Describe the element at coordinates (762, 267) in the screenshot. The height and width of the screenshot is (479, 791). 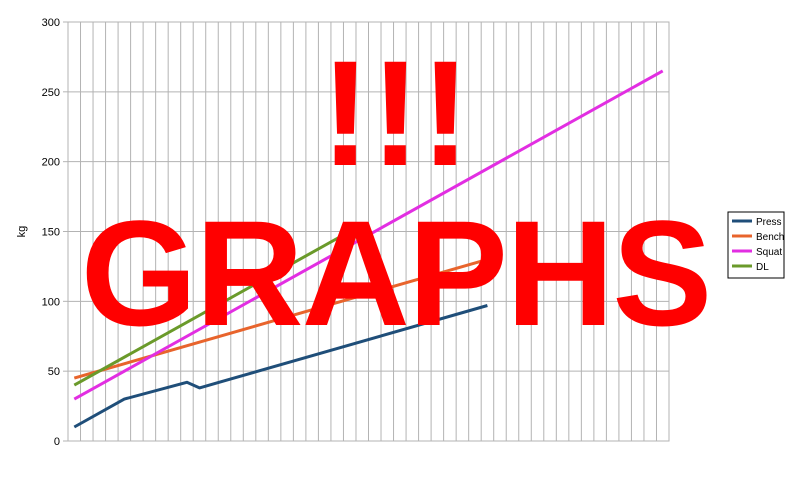
I see `legend-label-dl: DL` at that location.